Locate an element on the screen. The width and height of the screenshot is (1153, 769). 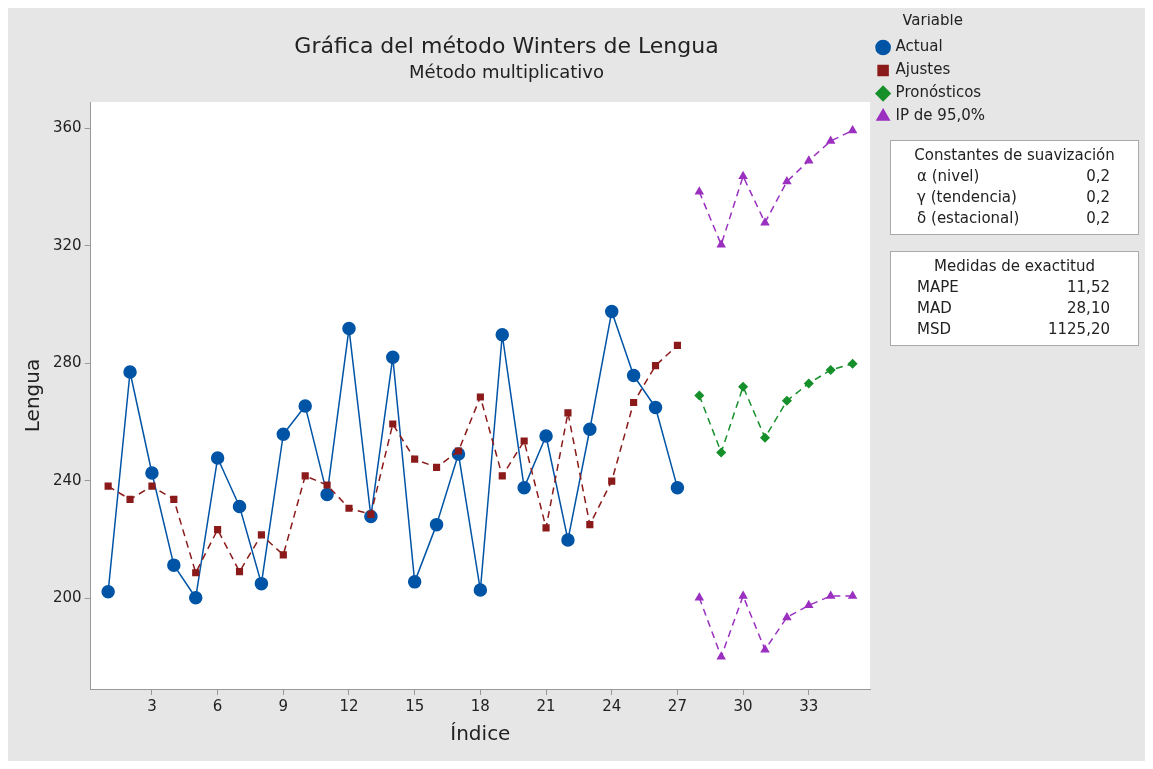
x-tick-label: 15 is located at coordinates (415, 705).